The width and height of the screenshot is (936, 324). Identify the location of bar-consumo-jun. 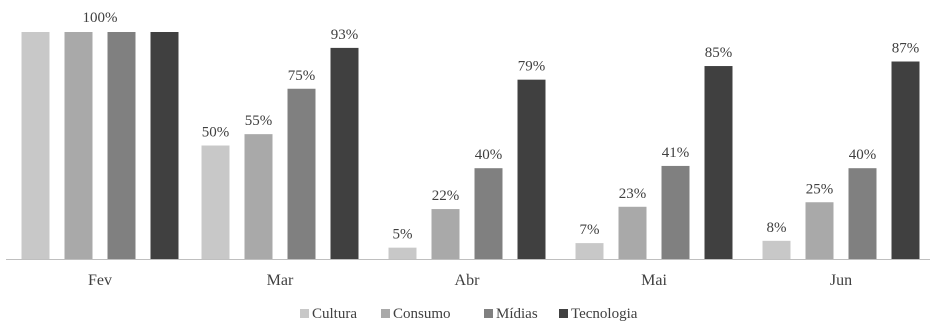
(819, 230).